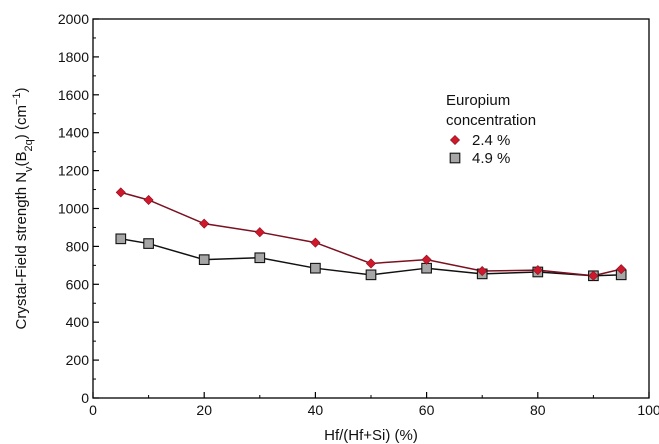 This screenshot has height=444, width=659. What do you see at coordinates (491, 140) in the screenshot?
I see `legend-entry-label: 2.4 %` at bounding box center [491, 140].